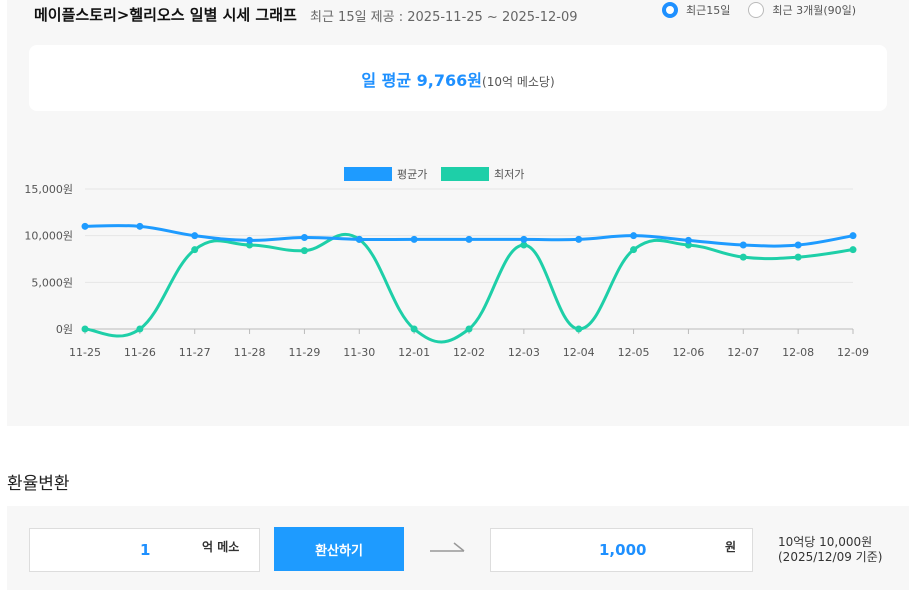  I want to click on daily-average-value: 일 평균 9,766원, so click(422, 80).